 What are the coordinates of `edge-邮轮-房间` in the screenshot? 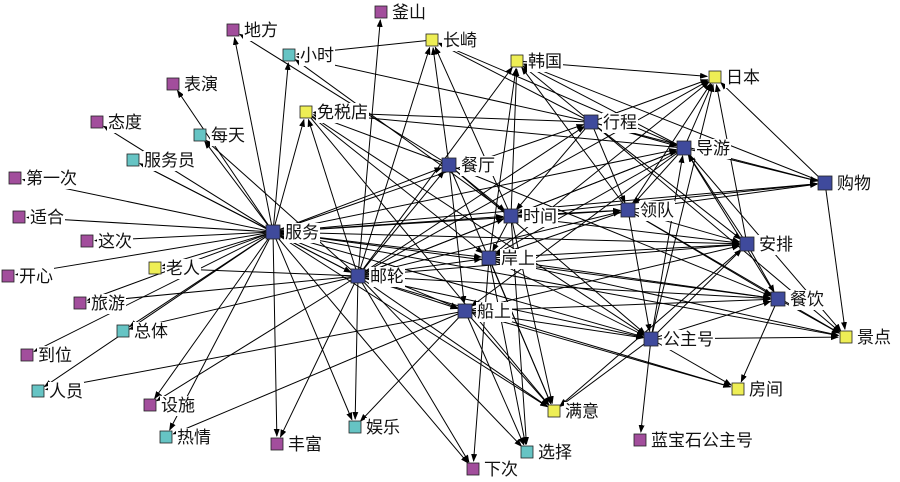 It's located at (544, 331).